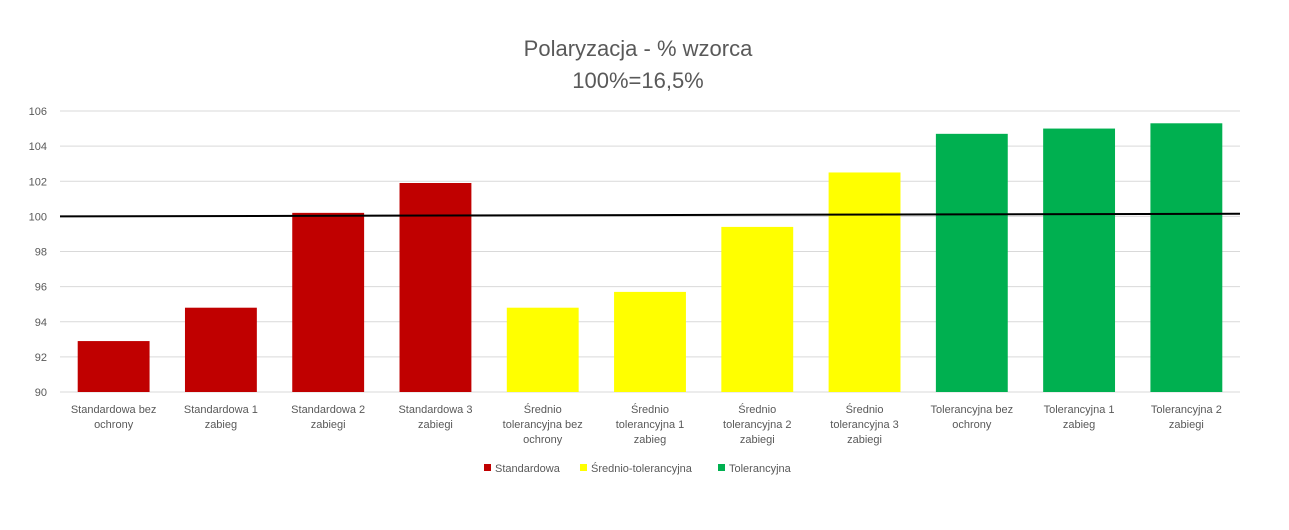 This screenshot has height=530, width=1289. What do you see at coordinates (543, 424) in the screenshot?
I see `x-tick-label: Średnio tolerancyjna bez ochrony` at bounding box center [543, 424].